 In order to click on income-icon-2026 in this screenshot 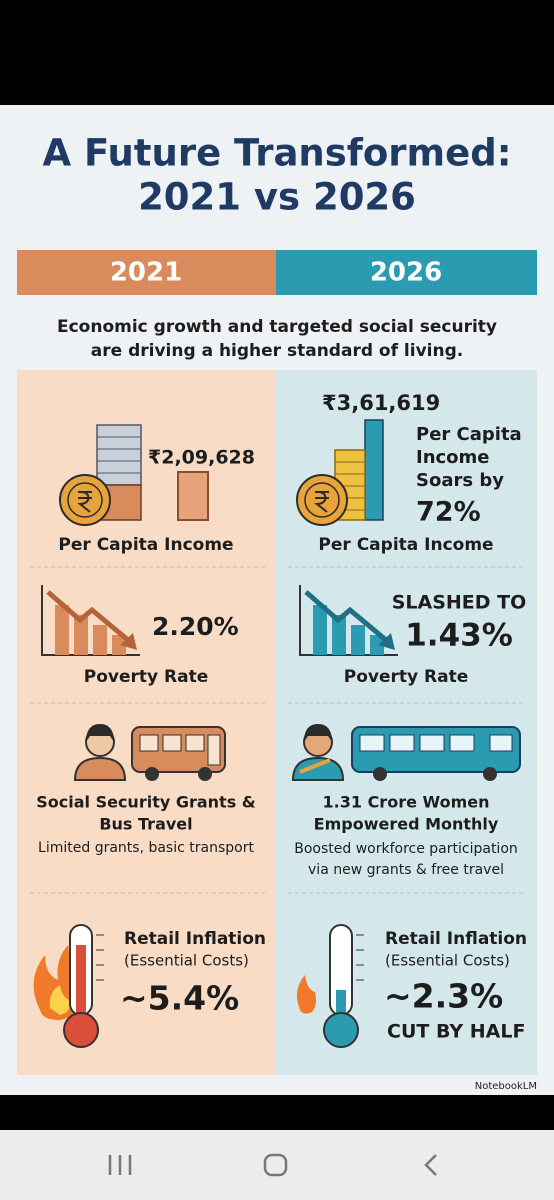, I will do `click(340, 472)`.